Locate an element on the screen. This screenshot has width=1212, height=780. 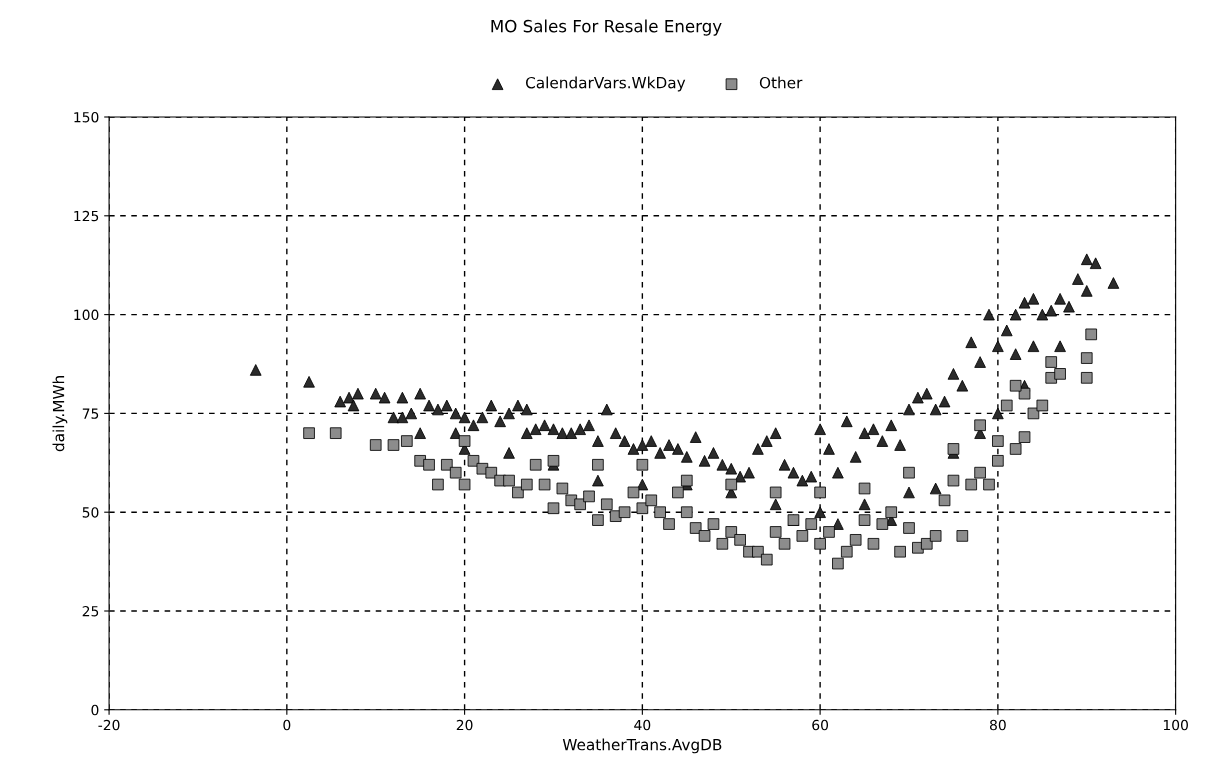
y-tick-label: 25 is located at coordinates (90, 611).